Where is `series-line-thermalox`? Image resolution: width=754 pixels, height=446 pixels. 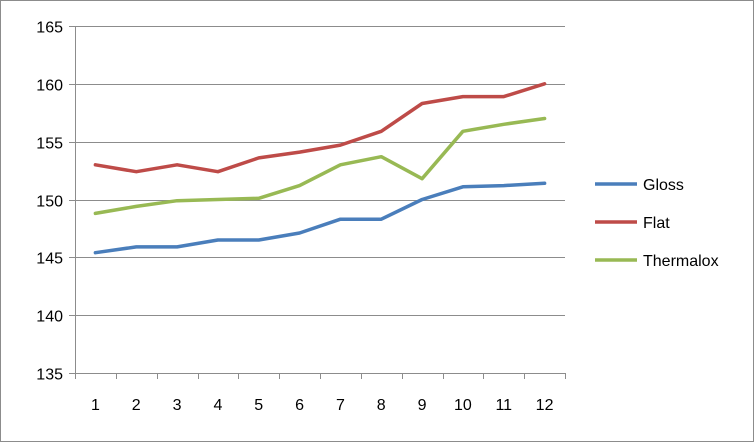
series-line-thermalox is located at coordinates (320, 166).